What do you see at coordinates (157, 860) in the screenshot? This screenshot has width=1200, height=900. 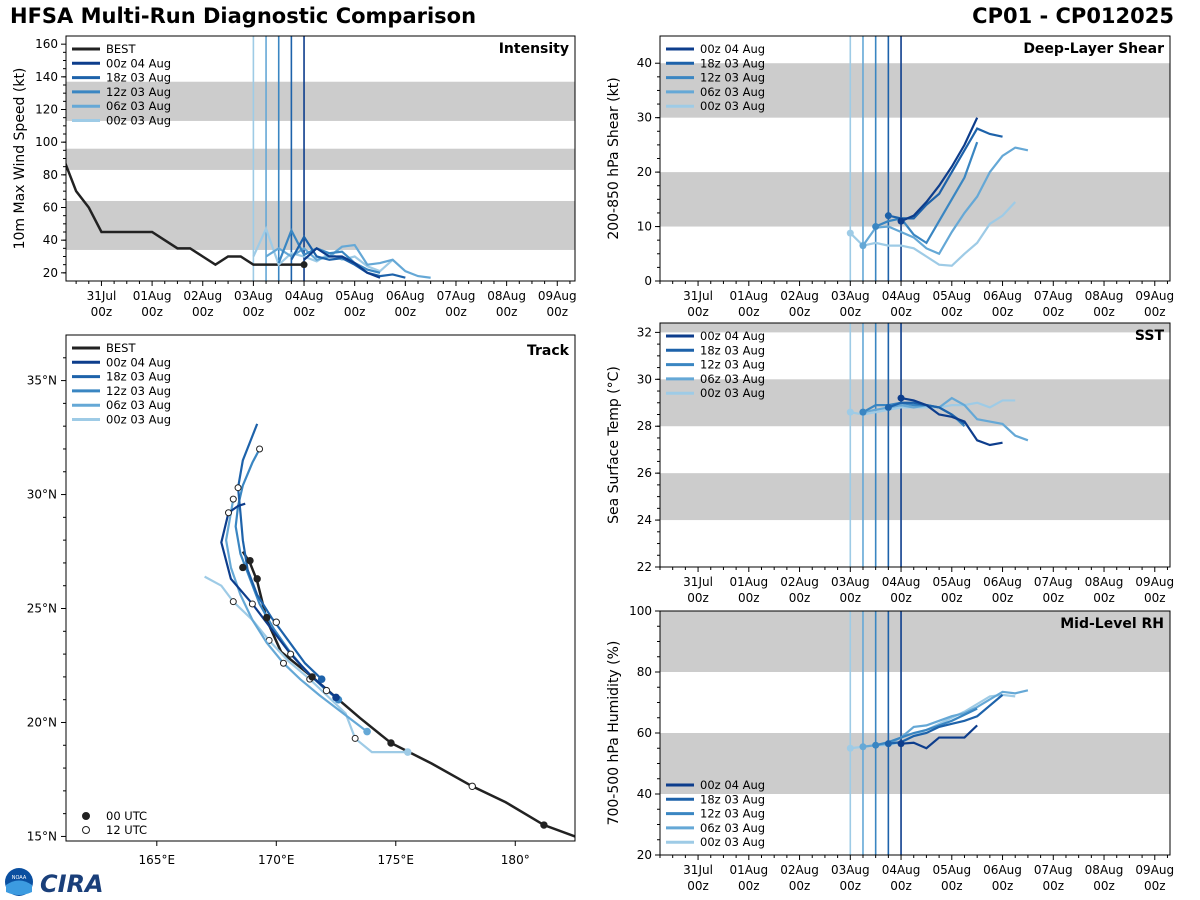 I see `x-tick-label: 165°E` at bounding box center [157, 860].